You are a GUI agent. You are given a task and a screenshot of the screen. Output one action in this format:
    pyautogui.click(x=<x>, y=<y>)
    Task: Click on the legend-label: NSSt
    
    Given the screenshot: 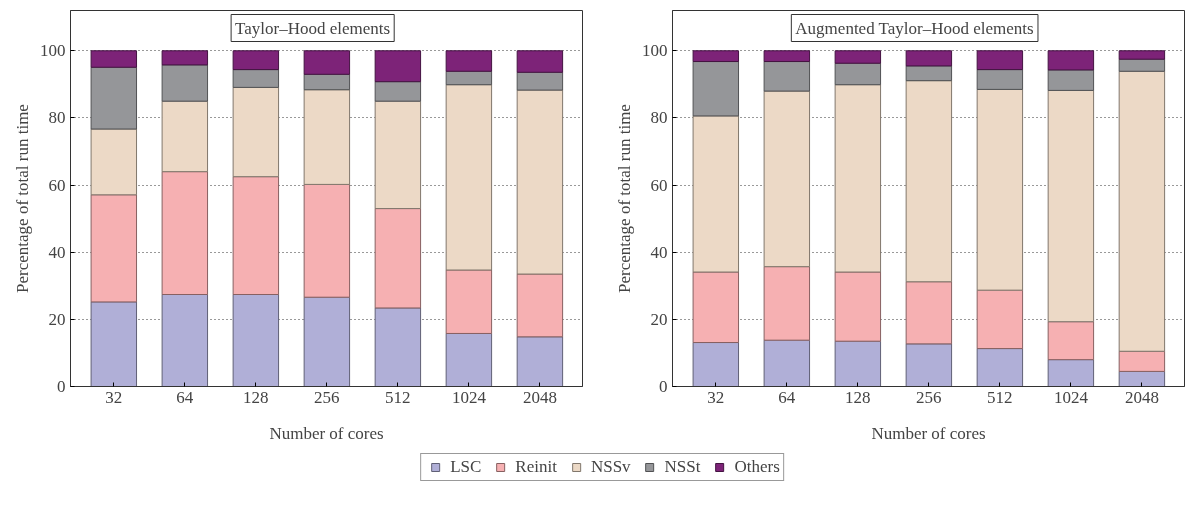 What is the action you would take?
    pyautogui.click(x=682, y=467)
    